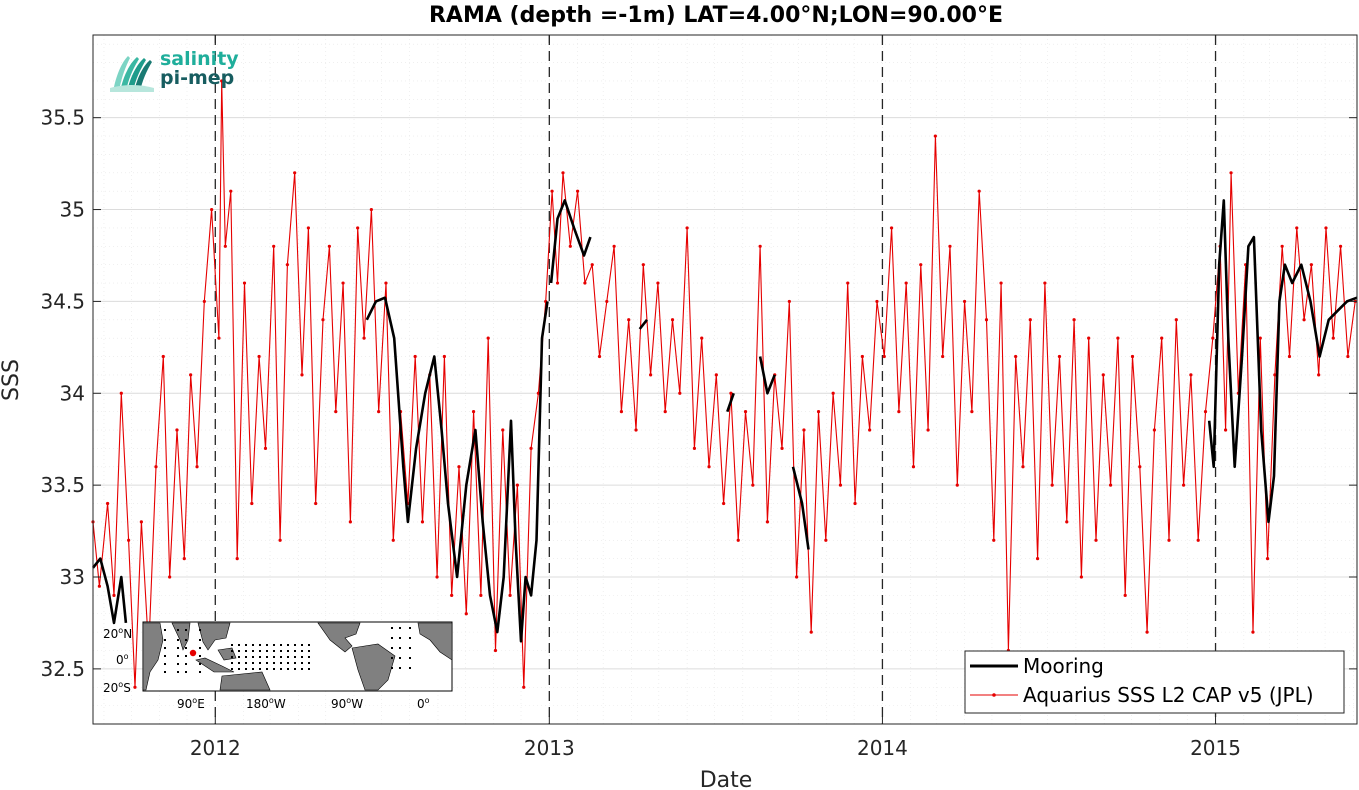  What do you see at coordinates (12, 380) in the screenshot?
I see `y-axis-label: SSS` at bounding box center [12, 380].